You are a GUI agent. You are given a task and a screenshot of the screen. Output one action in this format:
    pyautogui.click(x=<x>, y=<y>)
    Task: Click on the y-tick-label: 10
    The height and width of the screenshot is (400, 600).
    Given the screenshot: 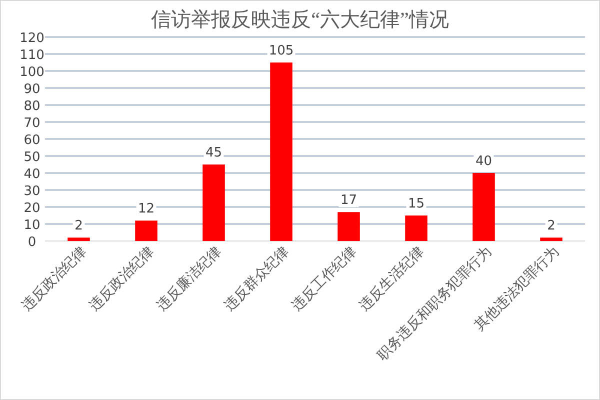 What is the action you would take?
    pyautogui.click(x=32, y=225)
    